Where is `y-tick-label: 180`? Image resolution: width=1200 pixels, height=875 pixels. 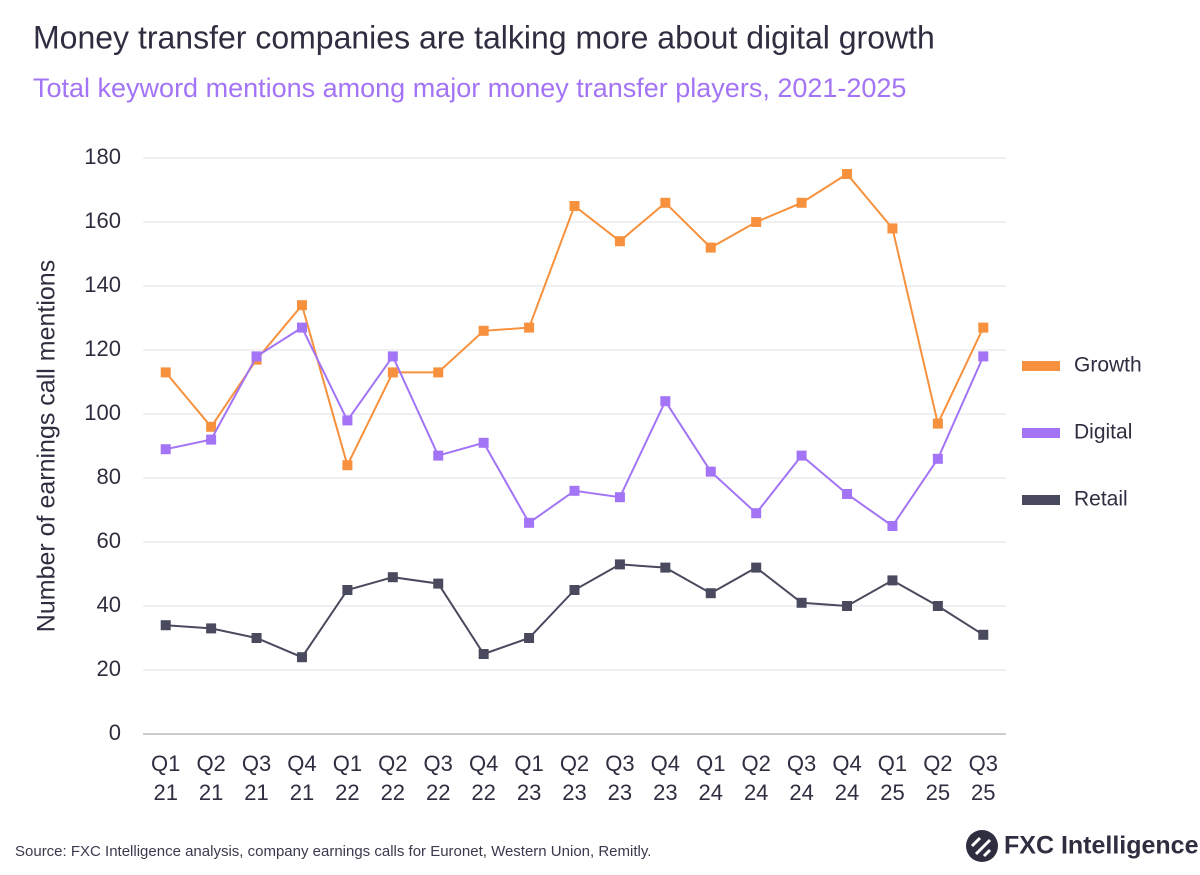 y-tick-label: 180 is located at coordinates (102, 156).